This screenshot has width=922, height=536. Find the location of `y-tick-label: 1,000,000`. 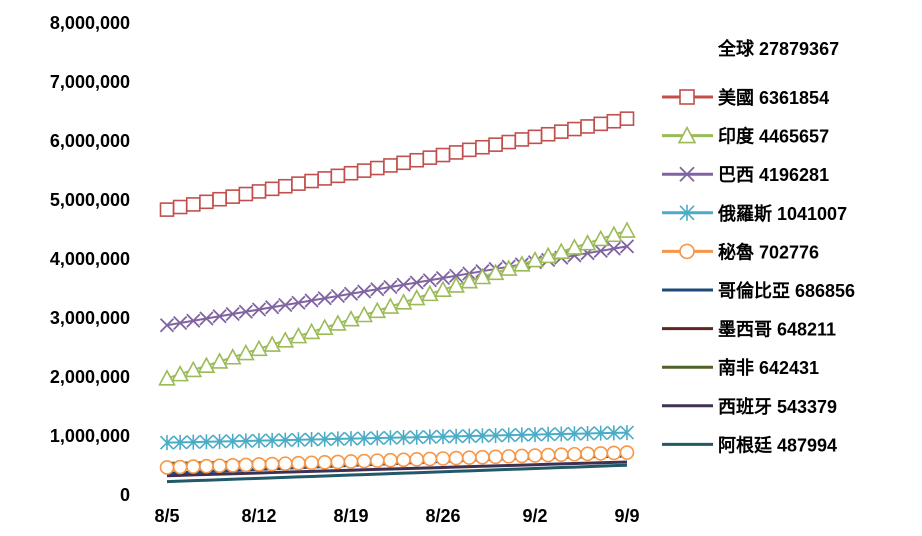

y-tick-label: 1,000,000 is located at coordinates (90, 436).